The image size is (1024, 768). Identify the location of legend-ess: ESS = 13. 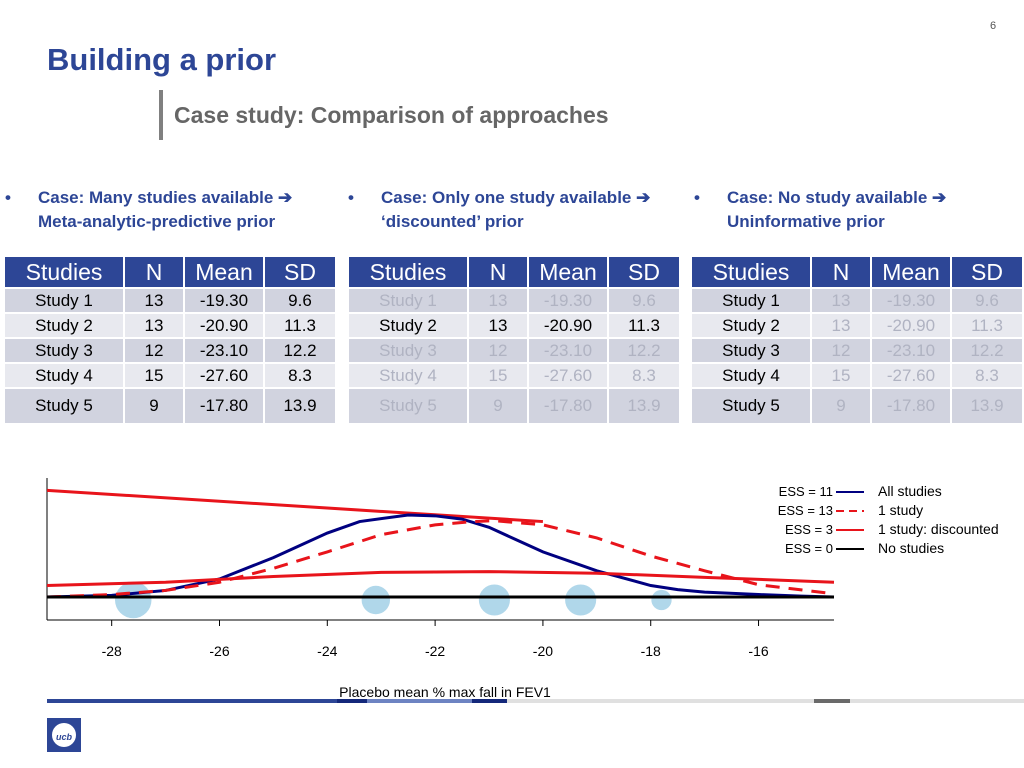
(805, 510).